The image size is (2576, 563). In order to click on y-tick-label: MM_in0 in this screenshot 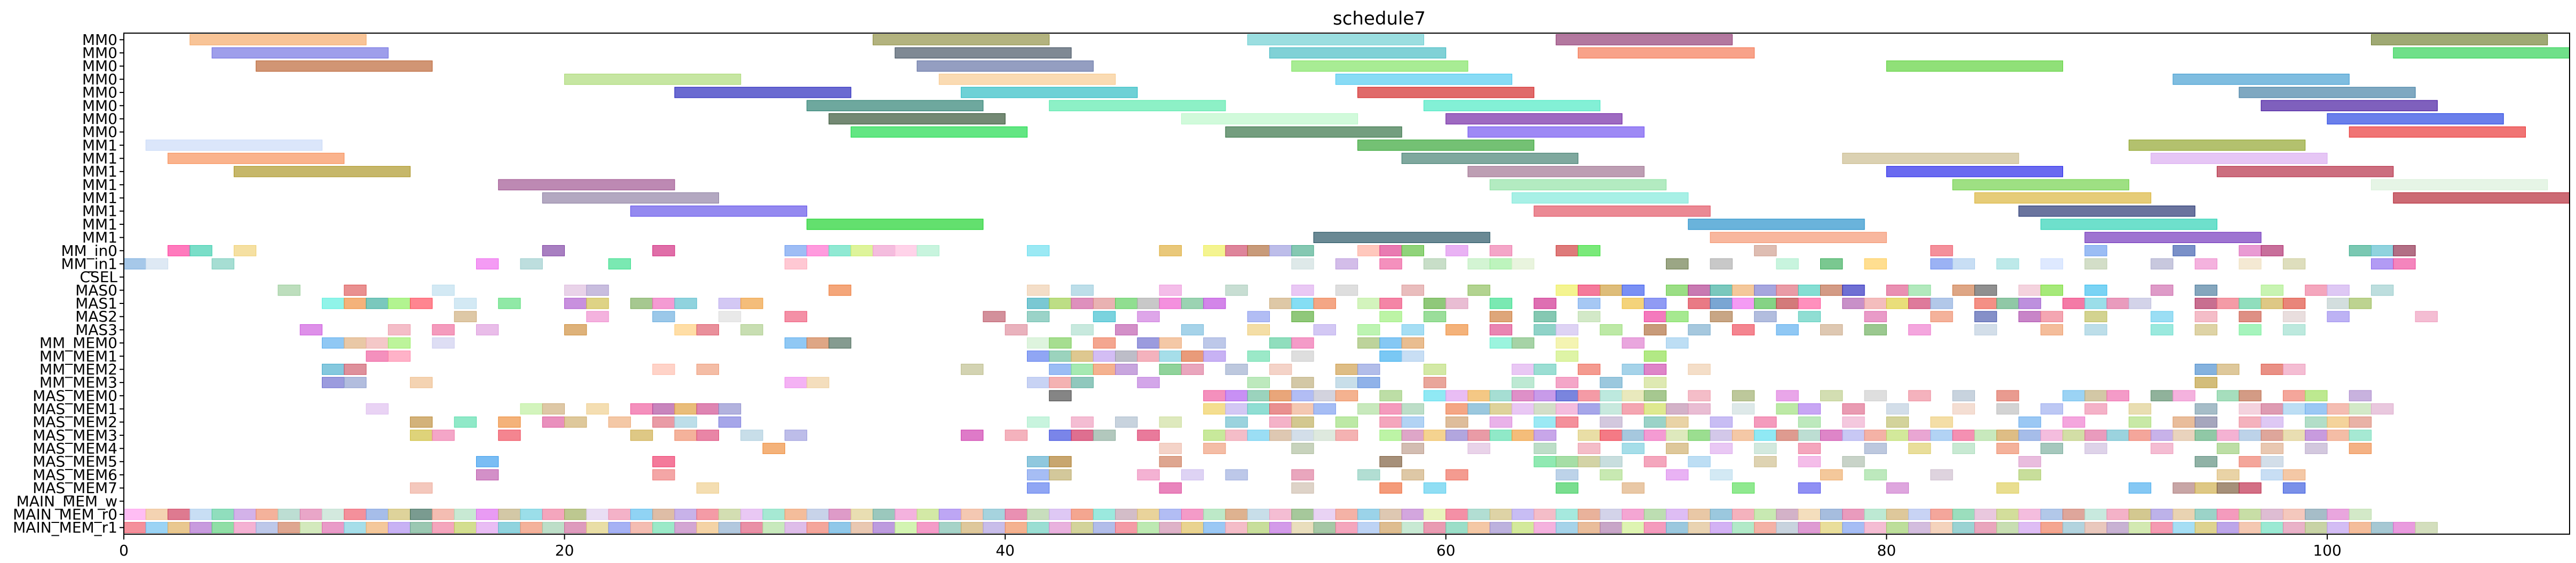, I will do `click(89, 251)`.